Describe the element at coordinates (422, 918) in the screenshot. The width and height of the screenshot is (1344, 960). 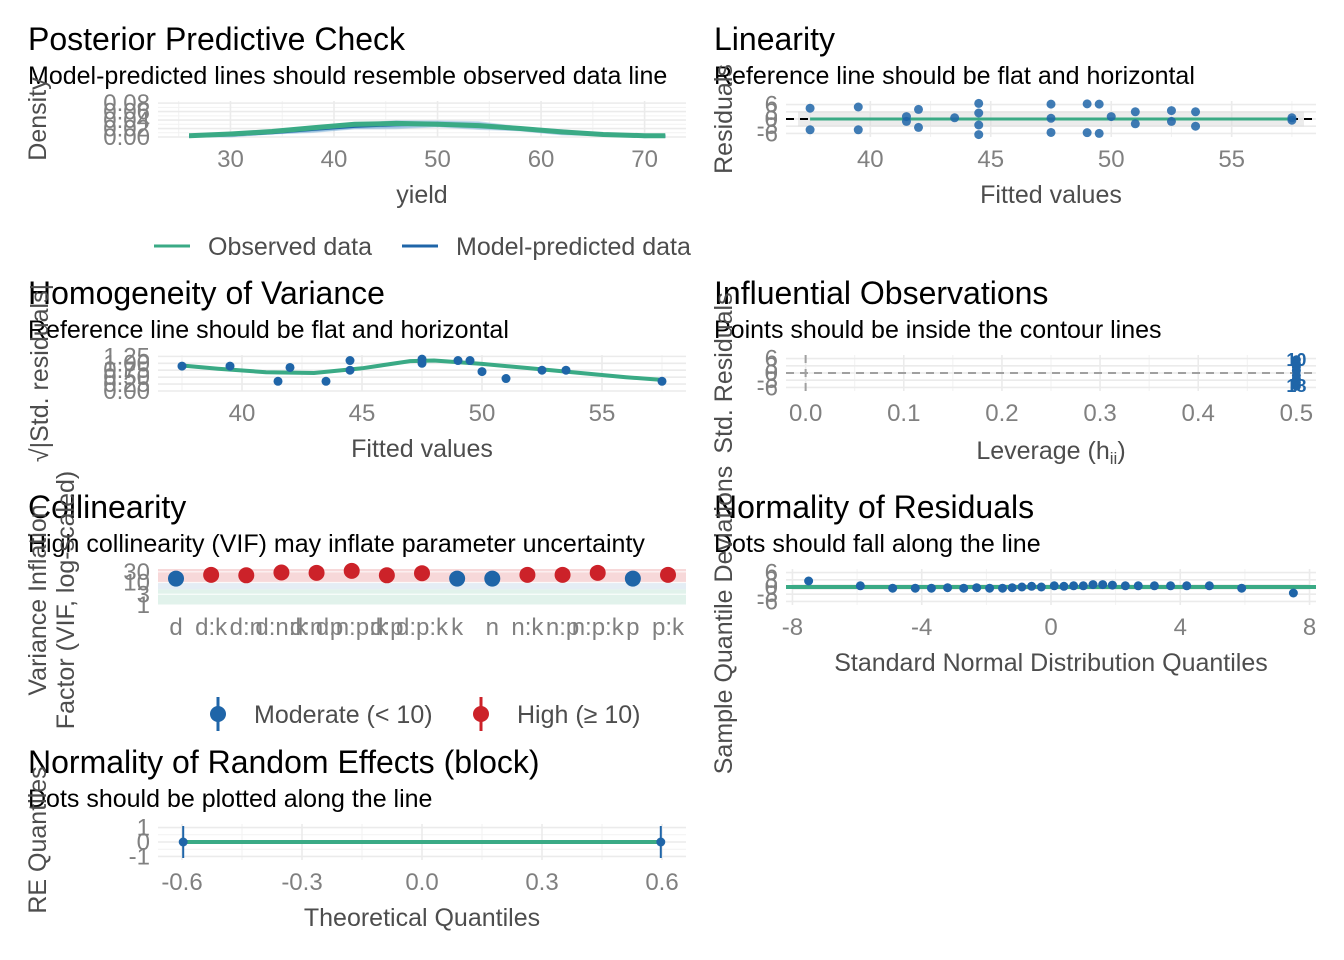
I see `x-axis-label: Theoretical Quantiles` at that location.